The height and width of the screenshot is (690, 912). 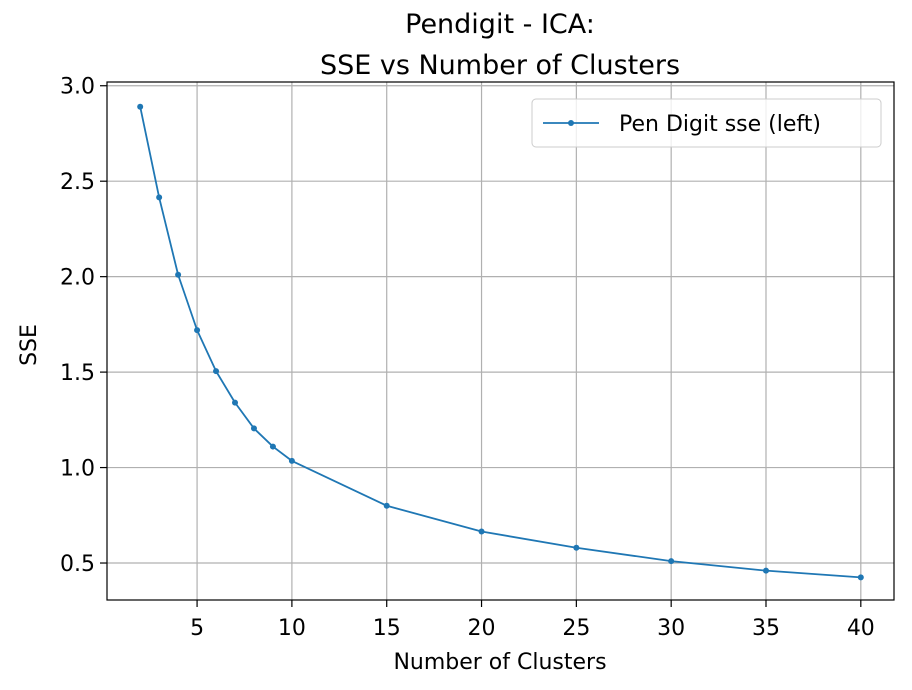 I want to click on chart-title-line-1: Pendigit - ICA:, so click(x=500, y=24).